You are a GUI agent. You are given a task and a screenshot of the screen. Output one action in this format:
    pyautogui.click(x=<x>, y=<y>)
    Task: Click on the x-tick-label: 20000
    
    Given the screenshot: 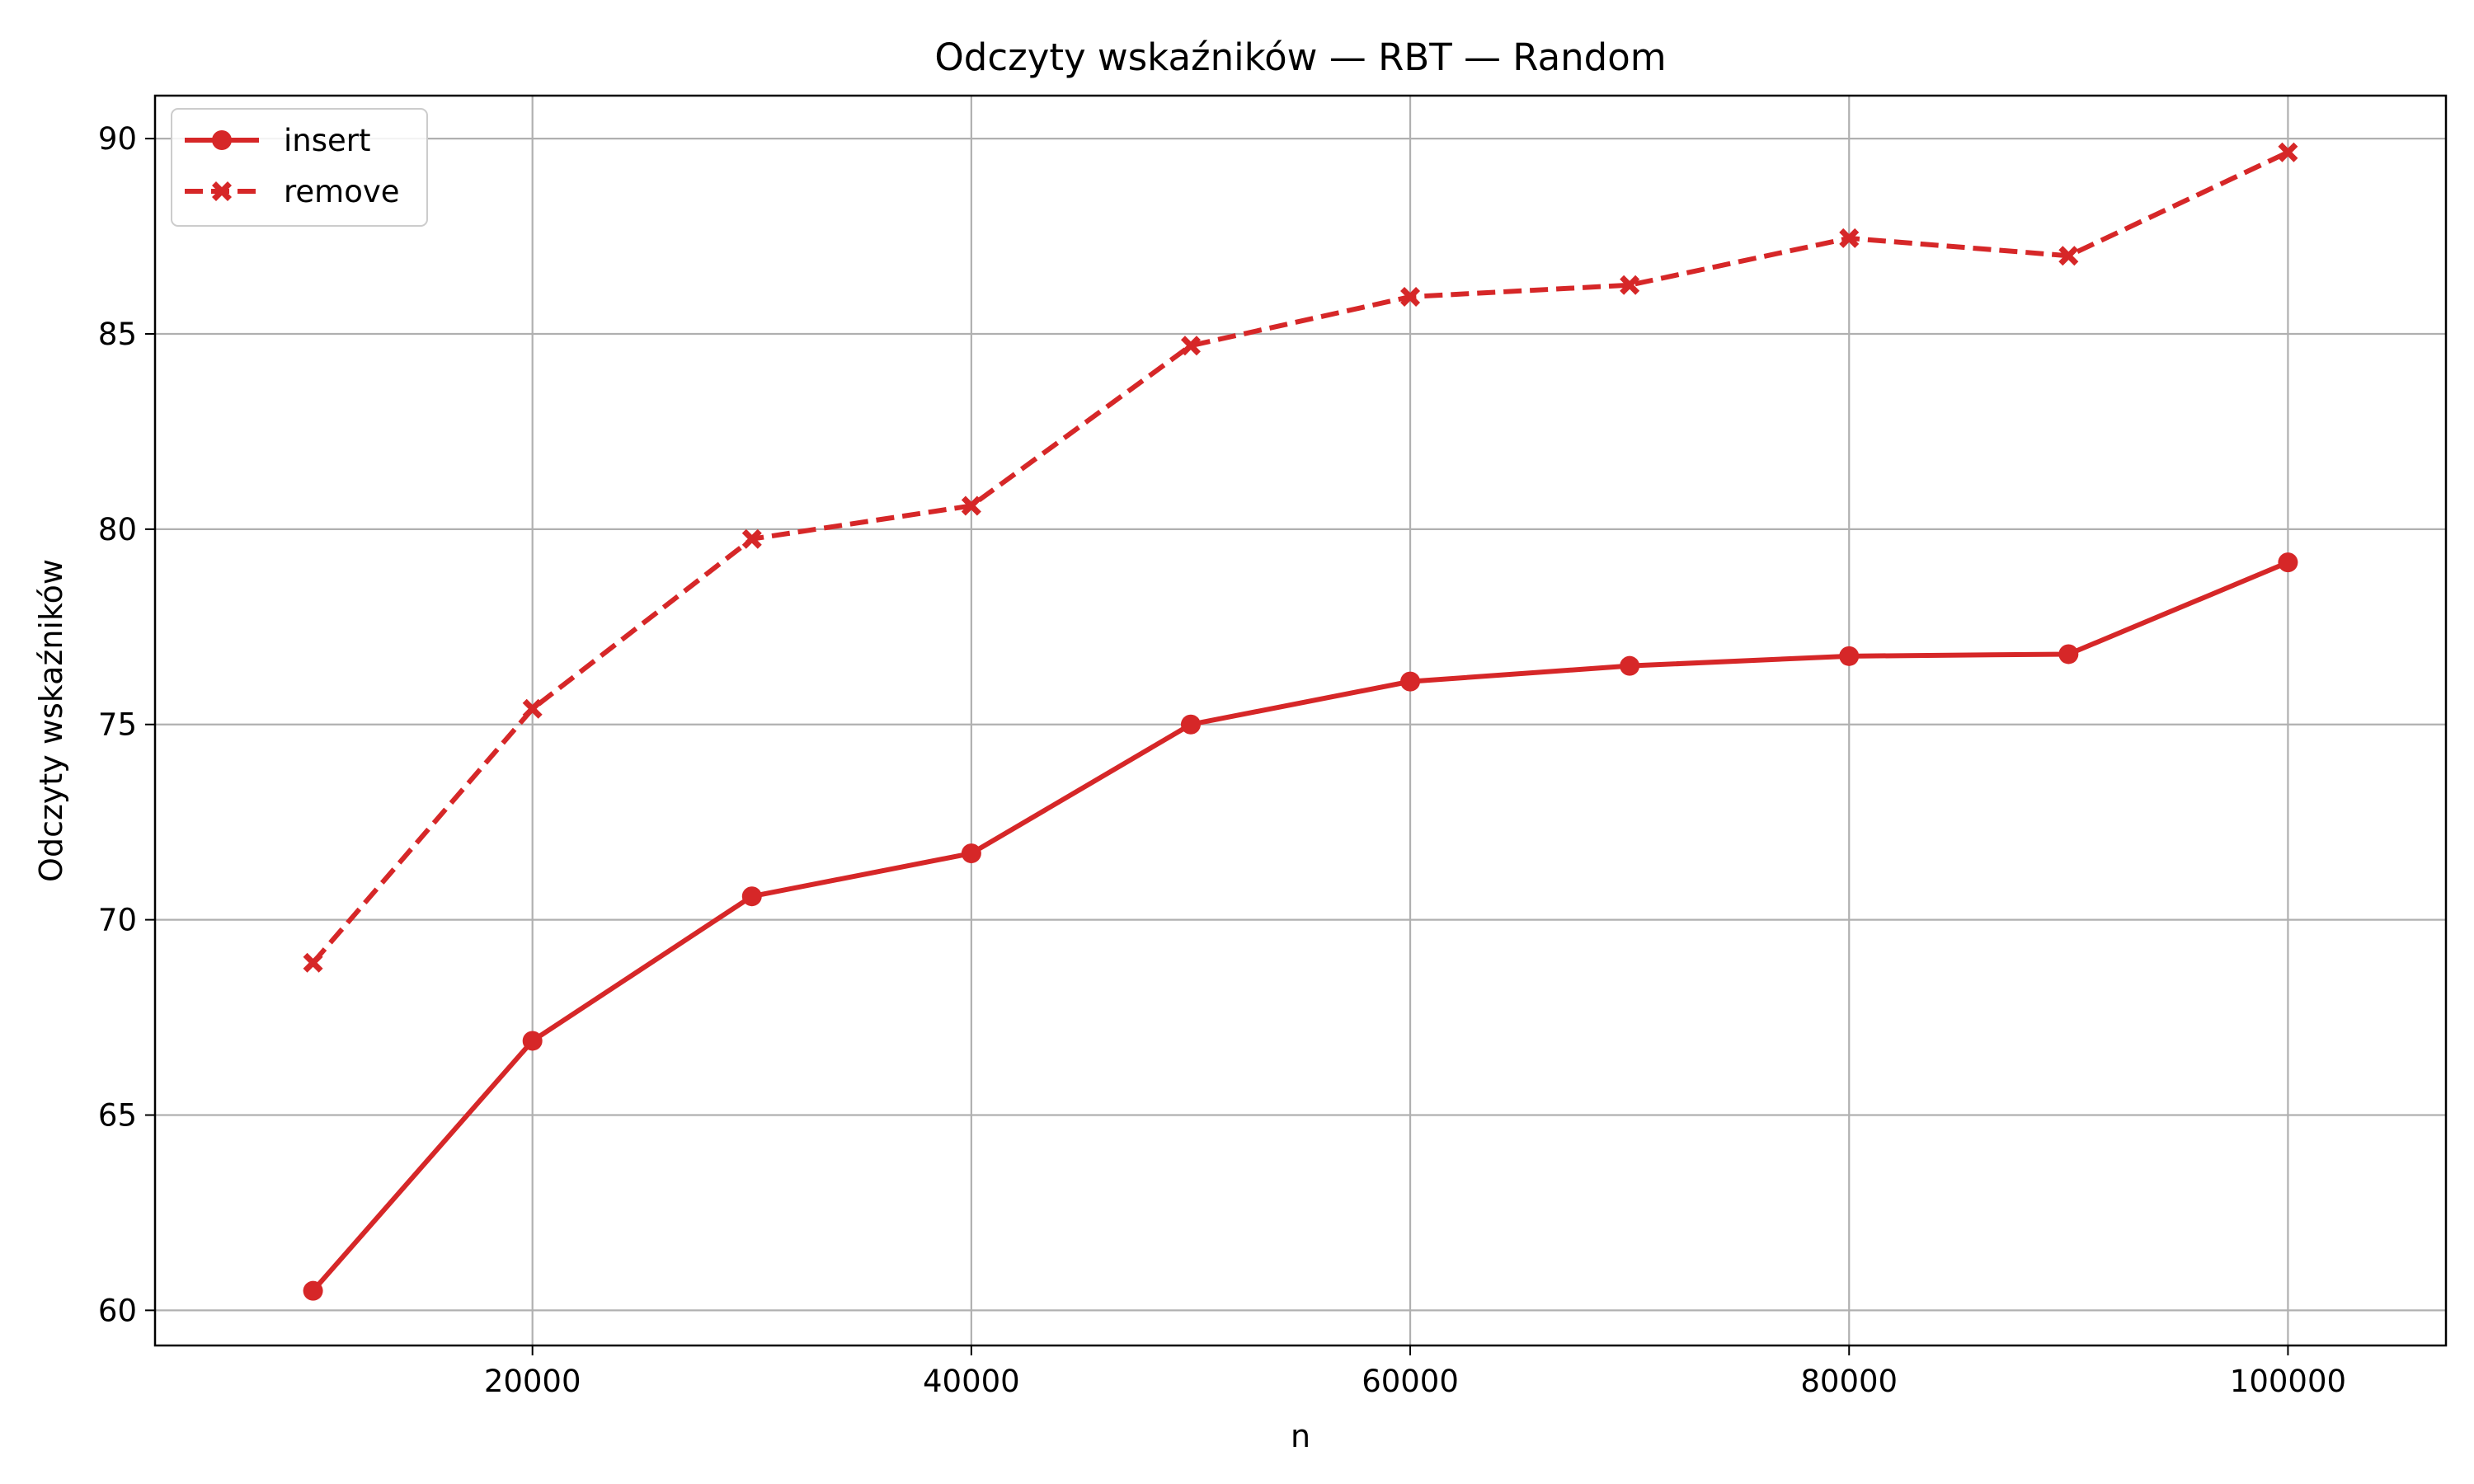 What is the action you would take?
    pyautogui.click(x=532, y=1381)
    